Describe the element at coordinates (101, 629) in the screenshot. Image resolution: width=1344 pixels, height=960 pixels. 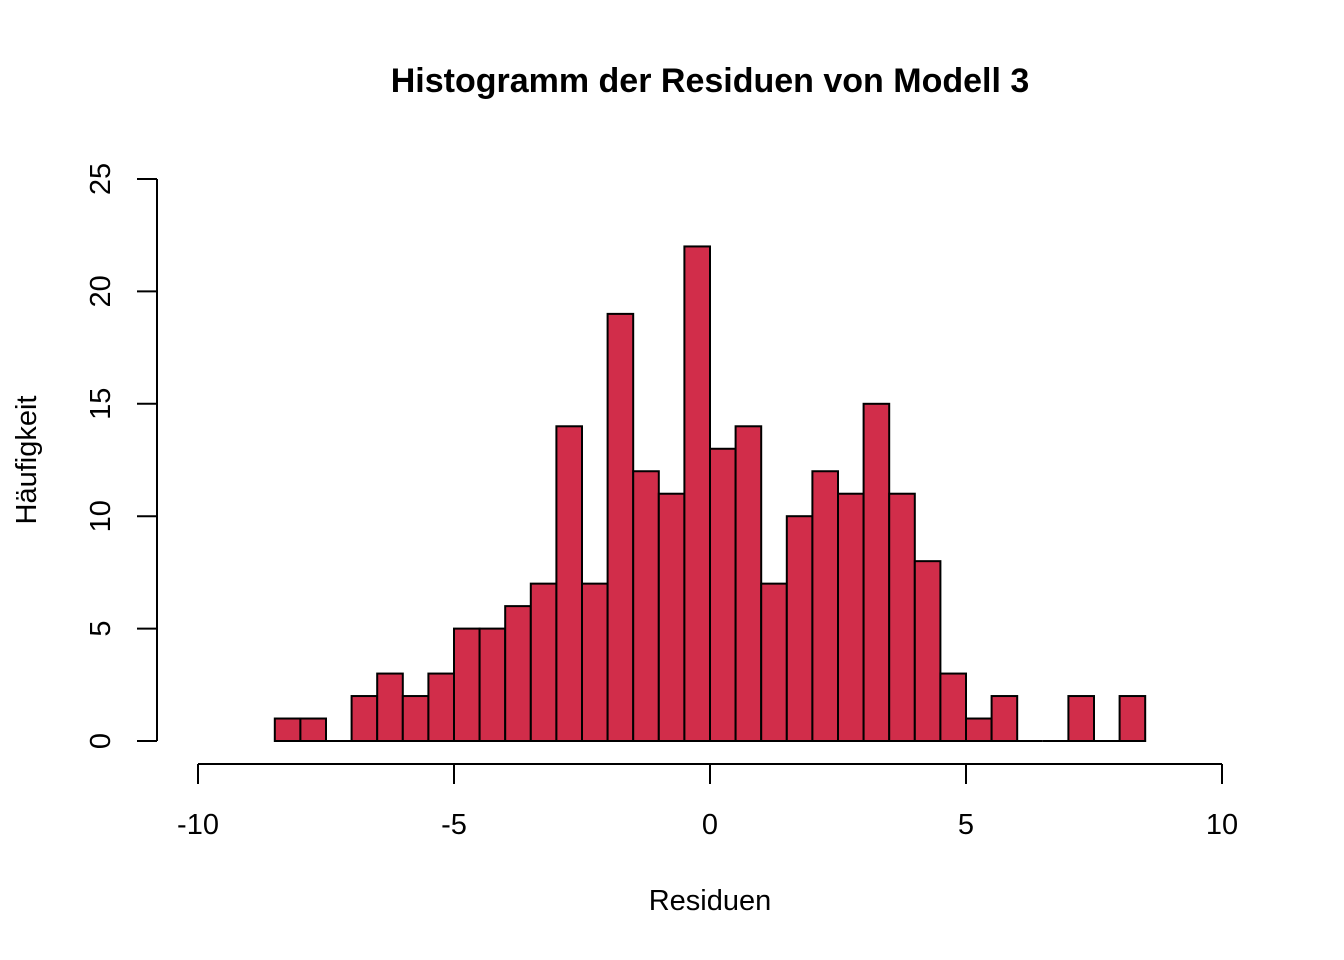
I see `y-tick-label: 5` at that location.